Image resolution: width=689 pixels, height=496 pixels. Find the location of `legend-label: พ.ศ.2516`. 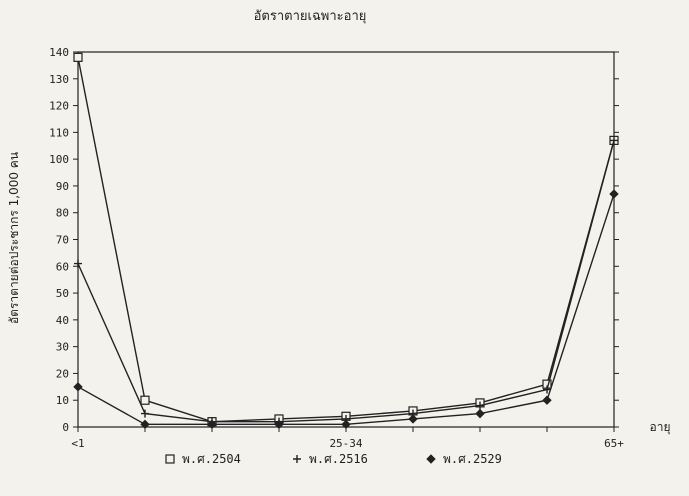

legend-label: พ.ศ.2516 is located at coordinates (338, 459).